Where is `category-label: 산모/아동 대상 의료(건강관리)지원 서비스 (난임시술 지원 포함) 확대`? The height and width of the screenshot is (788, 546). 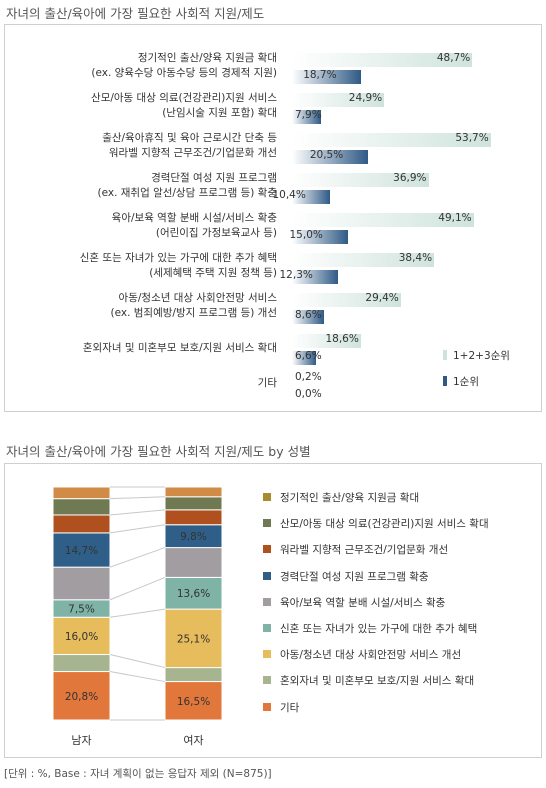
category-label: 산모/아동 대상 의료(건강관리)지원 서비스 (난임시술 지원 포함) 확대 is located at coordinates (184, 106).